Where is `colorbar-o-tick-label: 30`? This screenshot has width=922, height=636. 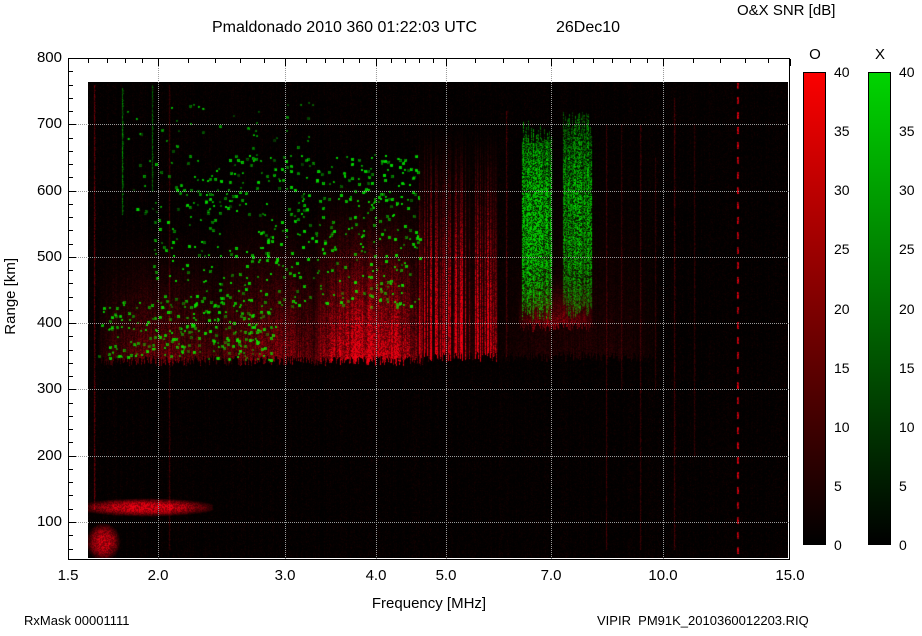
colorbar-o-tick-label: 30 is located at coordinates (842, 190).